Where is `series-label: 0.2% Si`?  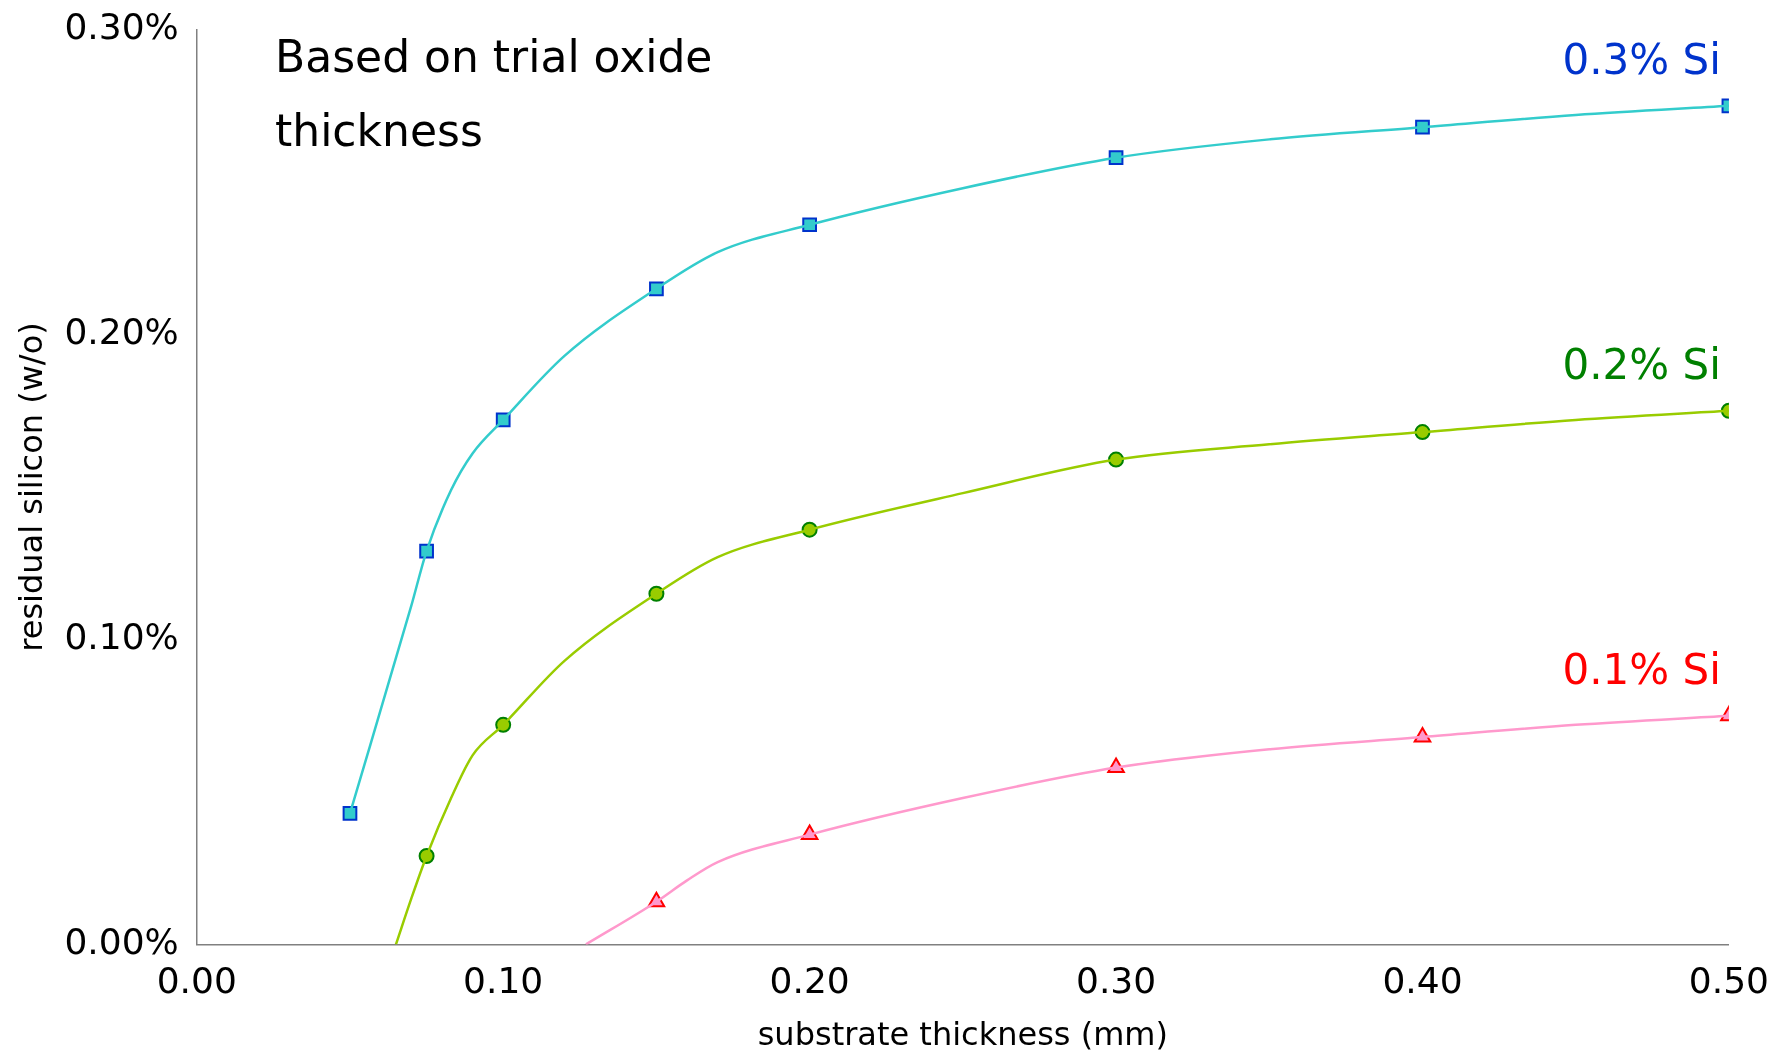 series-label: 0.2% Si is located at coordinates (1641, 364).